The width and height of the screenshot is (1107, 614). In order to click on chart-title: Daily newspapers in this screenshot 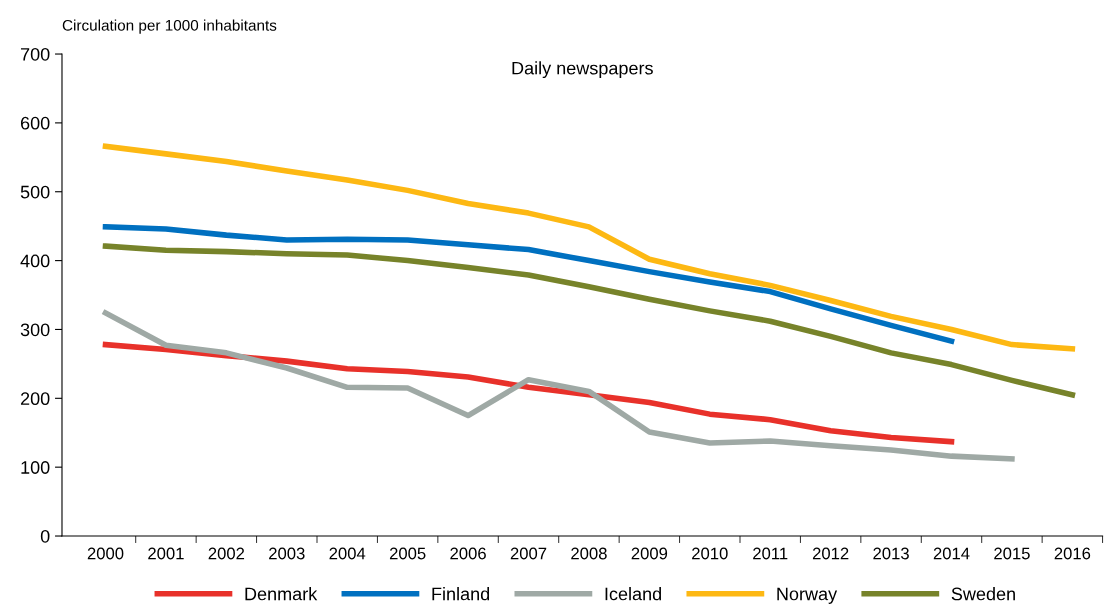, I will do `click(582, 70)`.